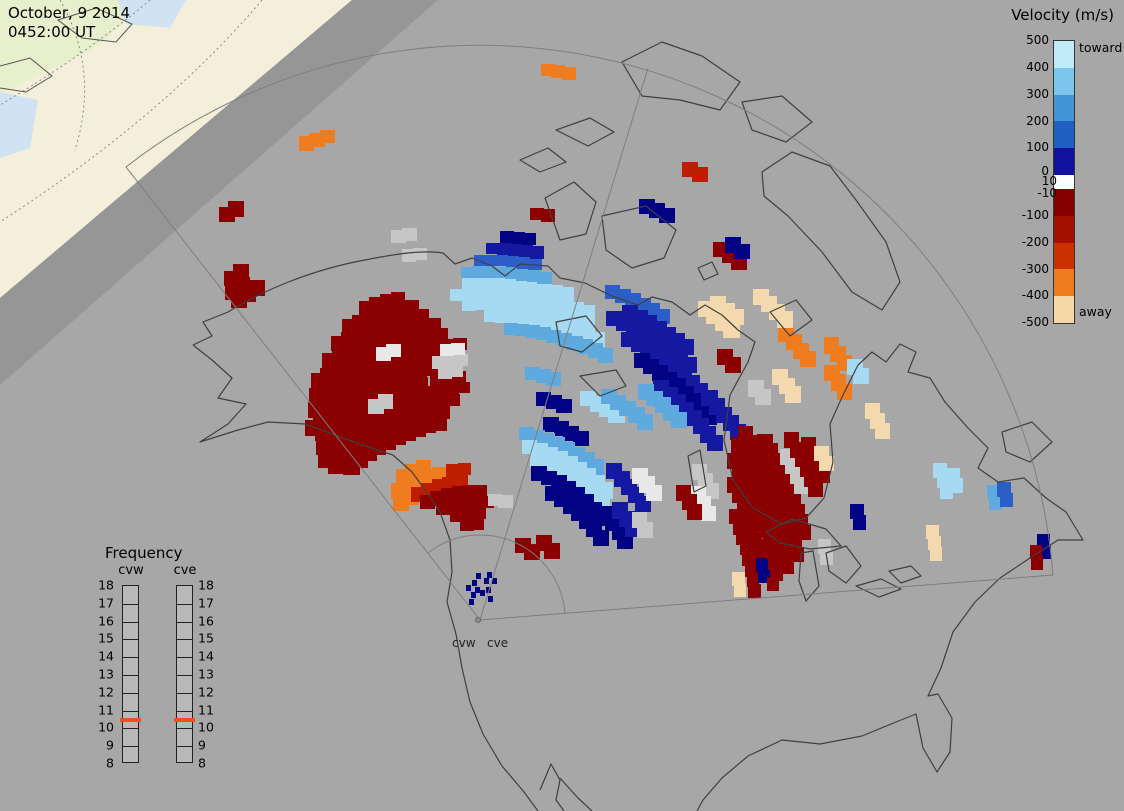 The image size is (1124, 811). I want to click on frequency-bar-cve, so click(184, 674).